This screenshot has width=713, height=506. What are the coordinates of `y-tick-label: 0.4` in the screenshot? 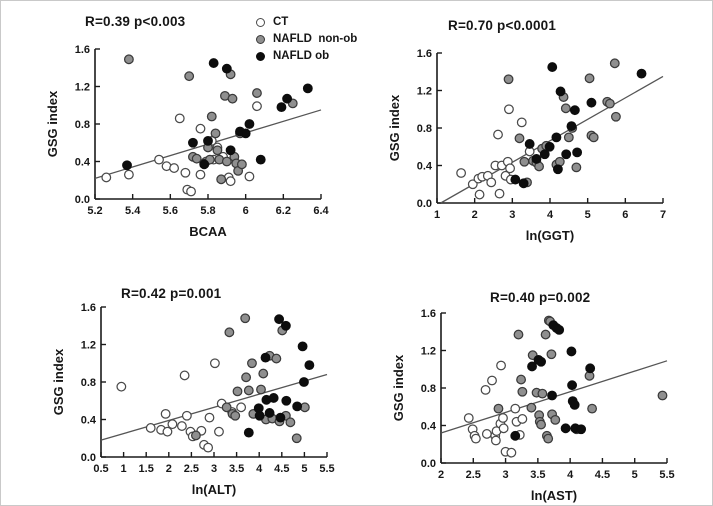 It's located at (425, 167).